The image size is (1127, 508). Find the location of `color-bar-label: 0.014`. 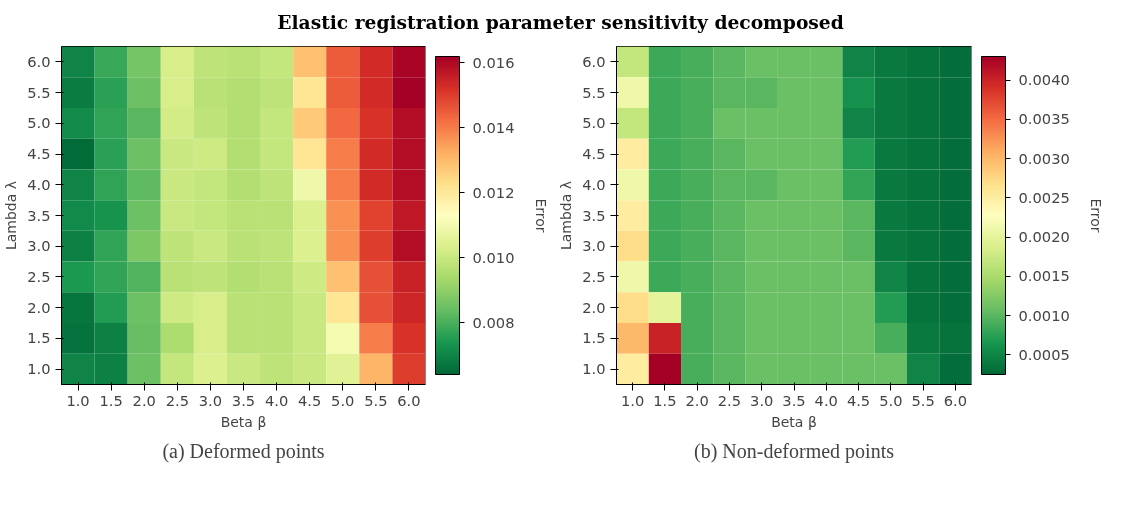

color-bar-label: 0.014 is located at coordinates (493, 127).